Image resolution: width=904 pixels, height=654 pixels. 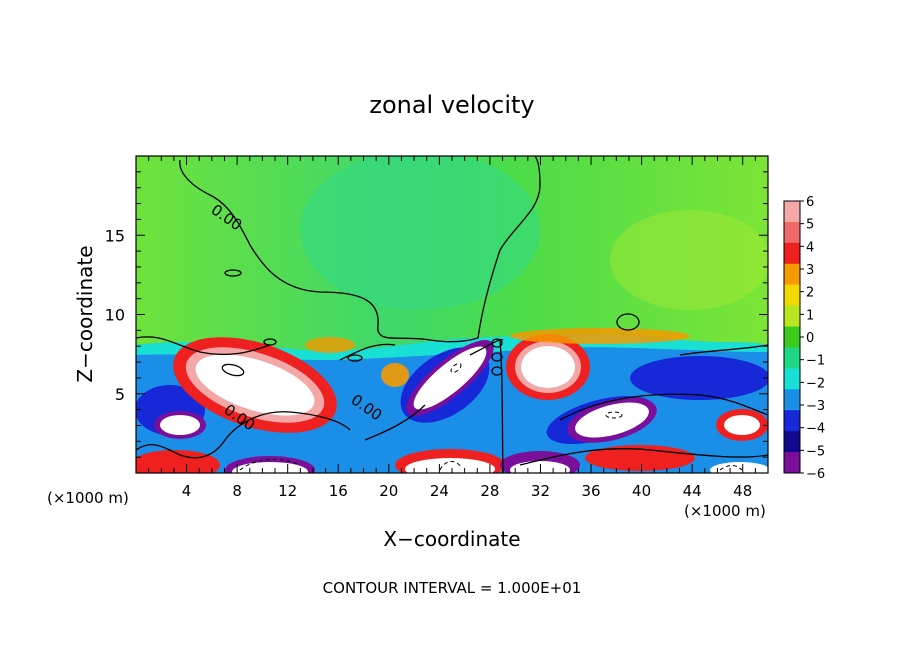 What do you see at coordinates (420, 233) in the screenshot?
I see `upper-weak-negative` at bounding box center [420, 233].